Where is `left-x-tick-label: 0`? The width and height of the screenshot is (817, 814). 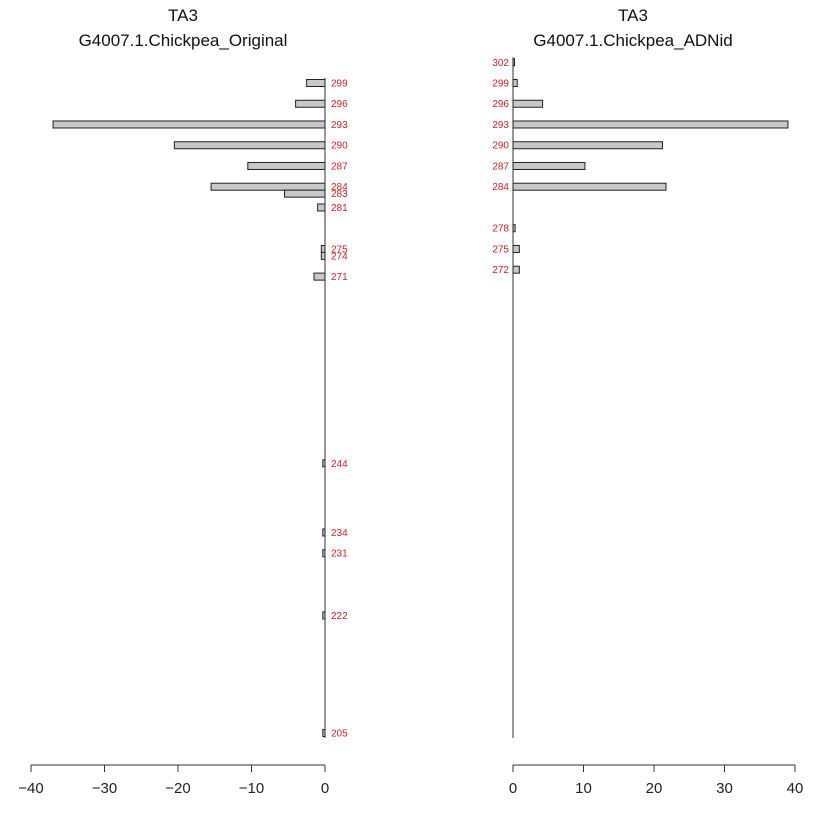 left-x-tick-label: 0 is located at coordinates (325, 788).